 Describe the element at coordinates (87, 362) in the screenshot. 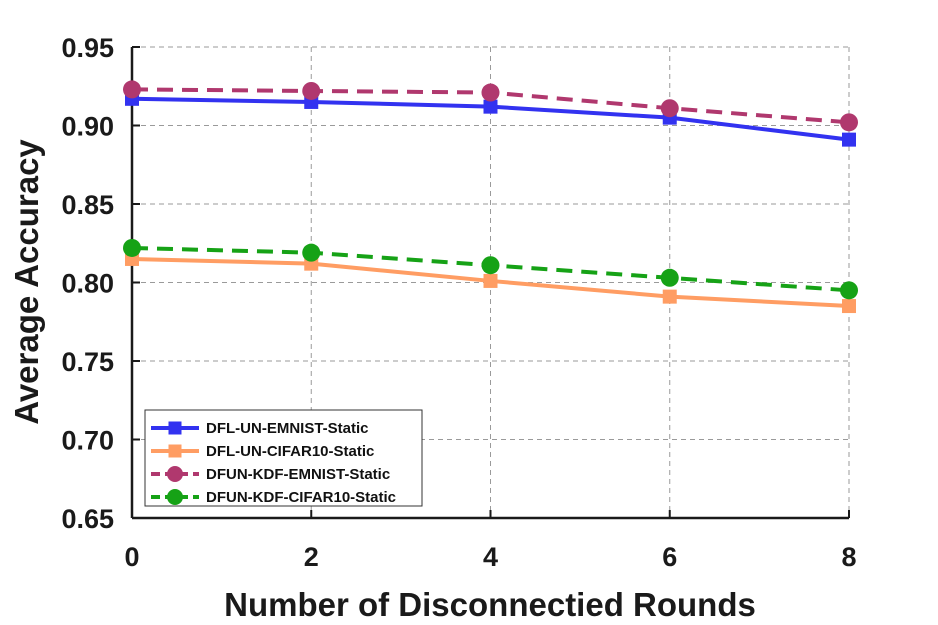

I see `y-tick-label: 0.75` at that location.